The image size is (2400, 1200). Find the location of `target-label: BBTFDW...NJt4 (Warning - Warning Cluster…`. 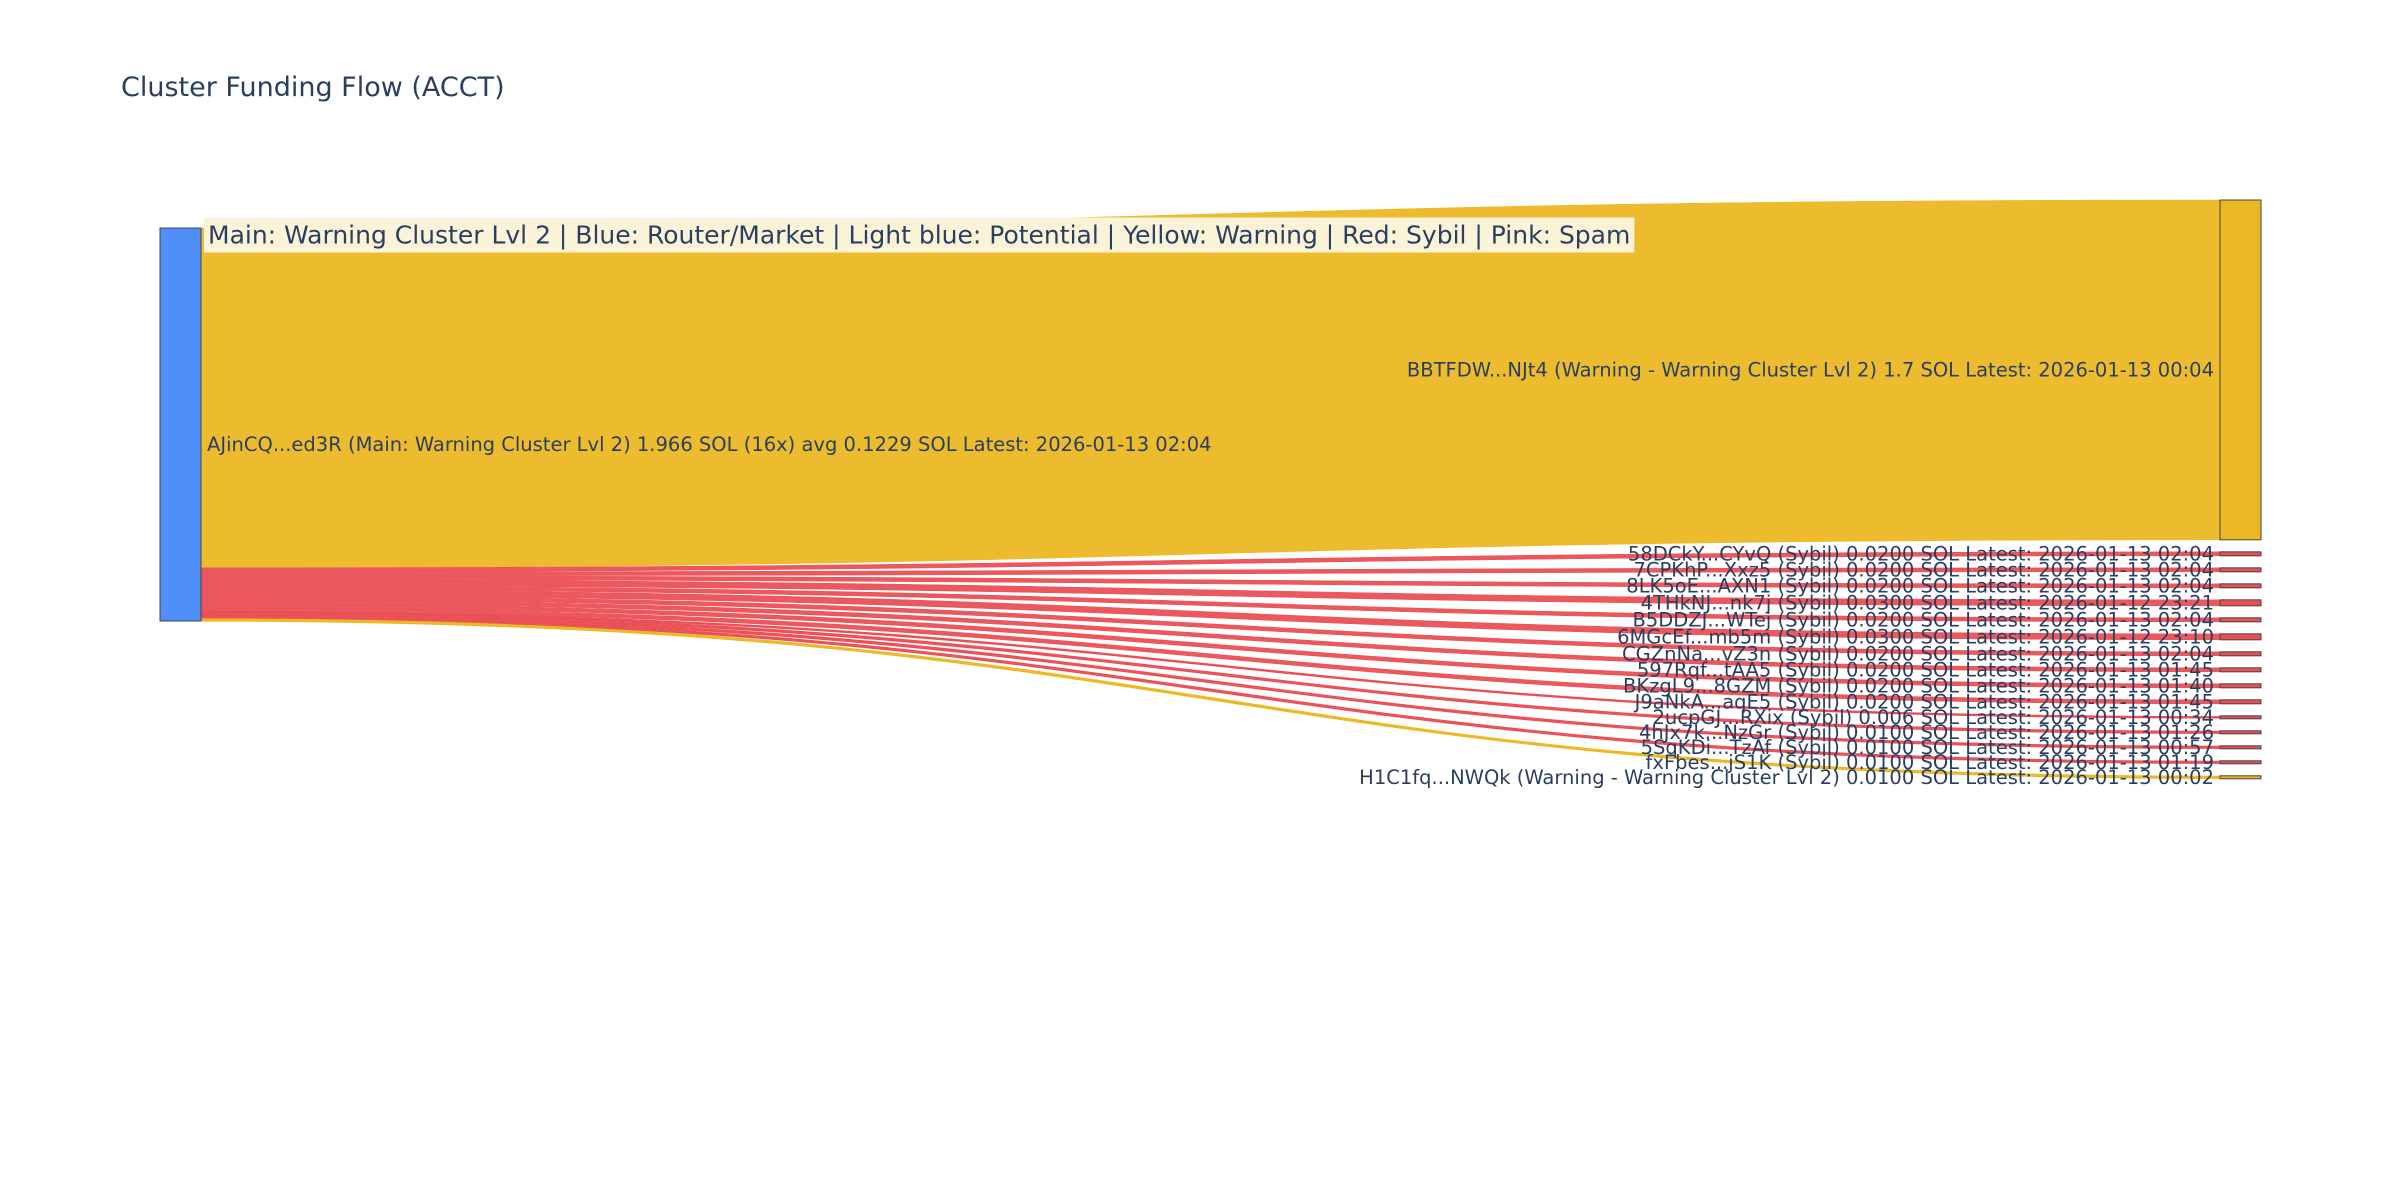

target-label: BBTFDW...NJt4 (Warning - Warning Cluster… is located at coordinates (1810, 369).